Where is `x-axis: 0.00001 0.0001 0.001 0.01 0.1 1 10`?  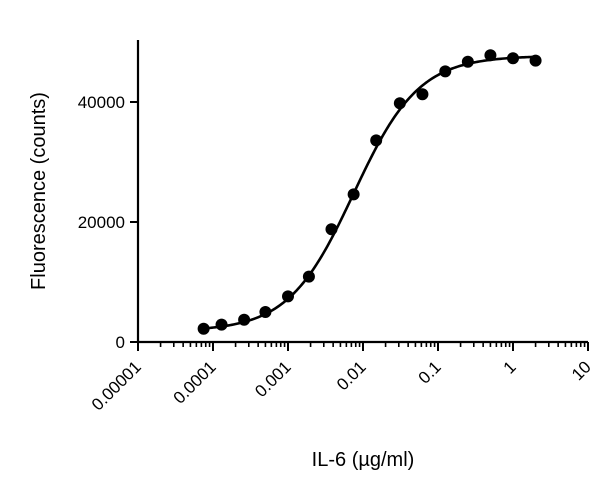
x-axis: 0.00001 0.0001 0.001 0.01 0.1 1 10 is located at coordinates (341, 377).